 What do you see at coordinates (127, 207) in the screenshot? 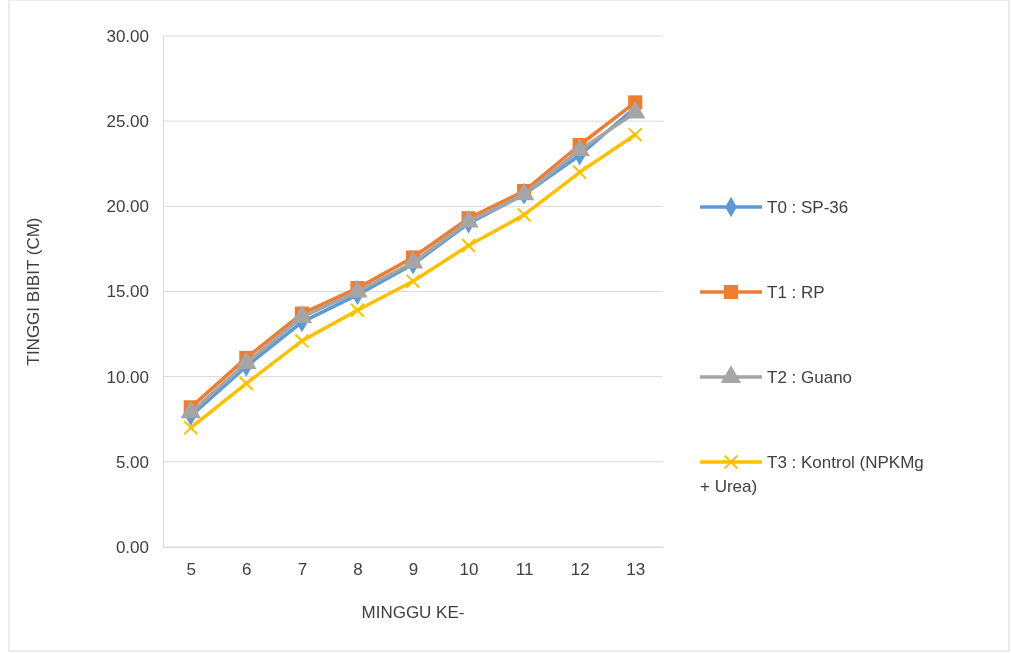
I see `y-tick-label: 20.00` at bounding box center [127, 207].